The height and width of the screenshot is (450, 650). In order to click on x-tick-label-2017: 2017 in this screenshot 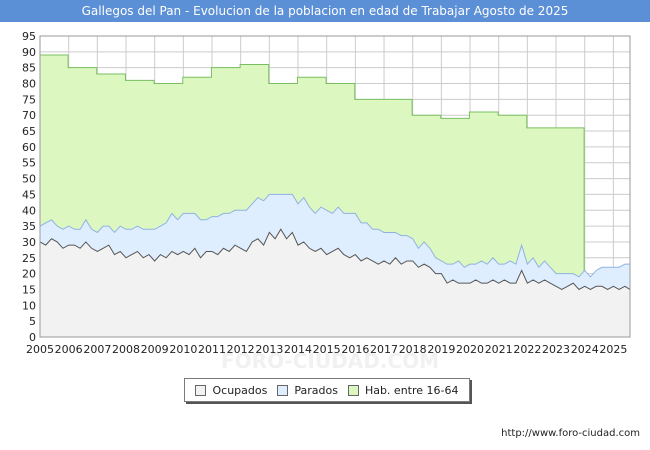, I will do `click(384, 349)`.